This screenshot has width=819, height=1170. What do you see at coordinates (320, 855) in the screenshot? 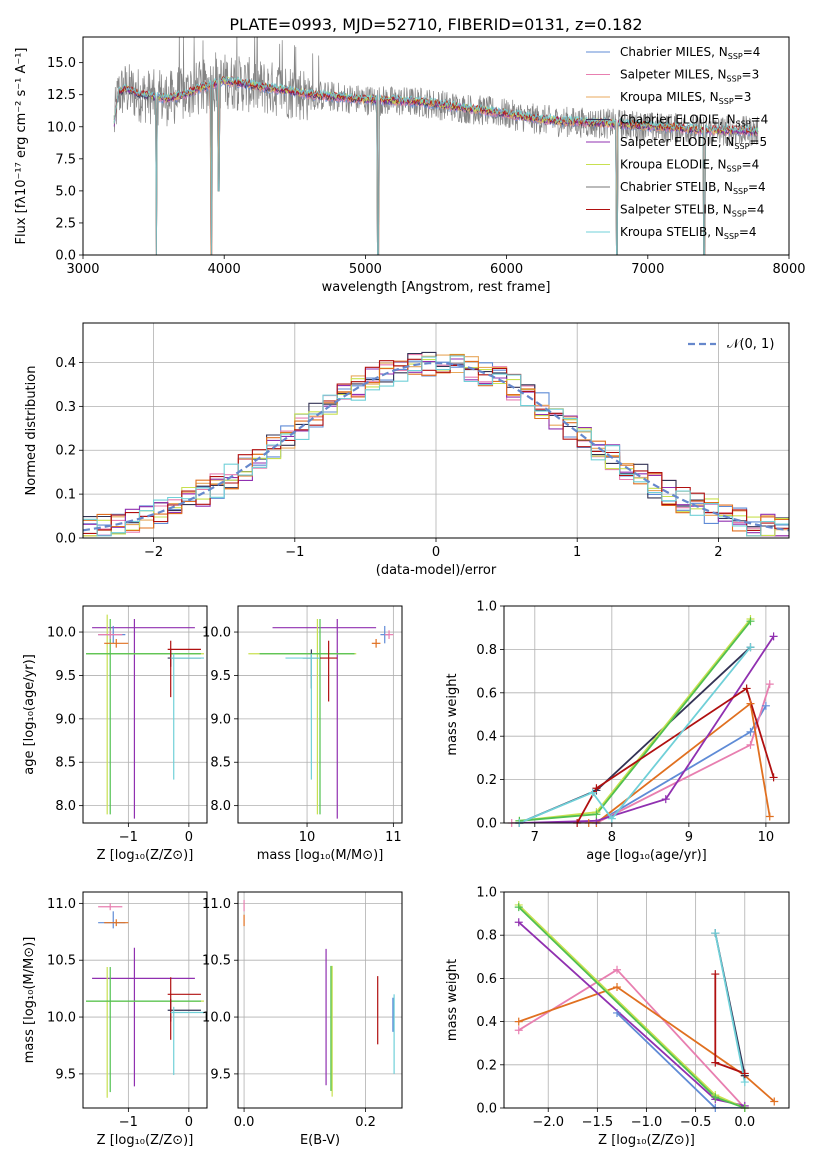
I see `x-axis-label: mass [log₁₀(M/M⊙)]` at bounding box center [320, 855].